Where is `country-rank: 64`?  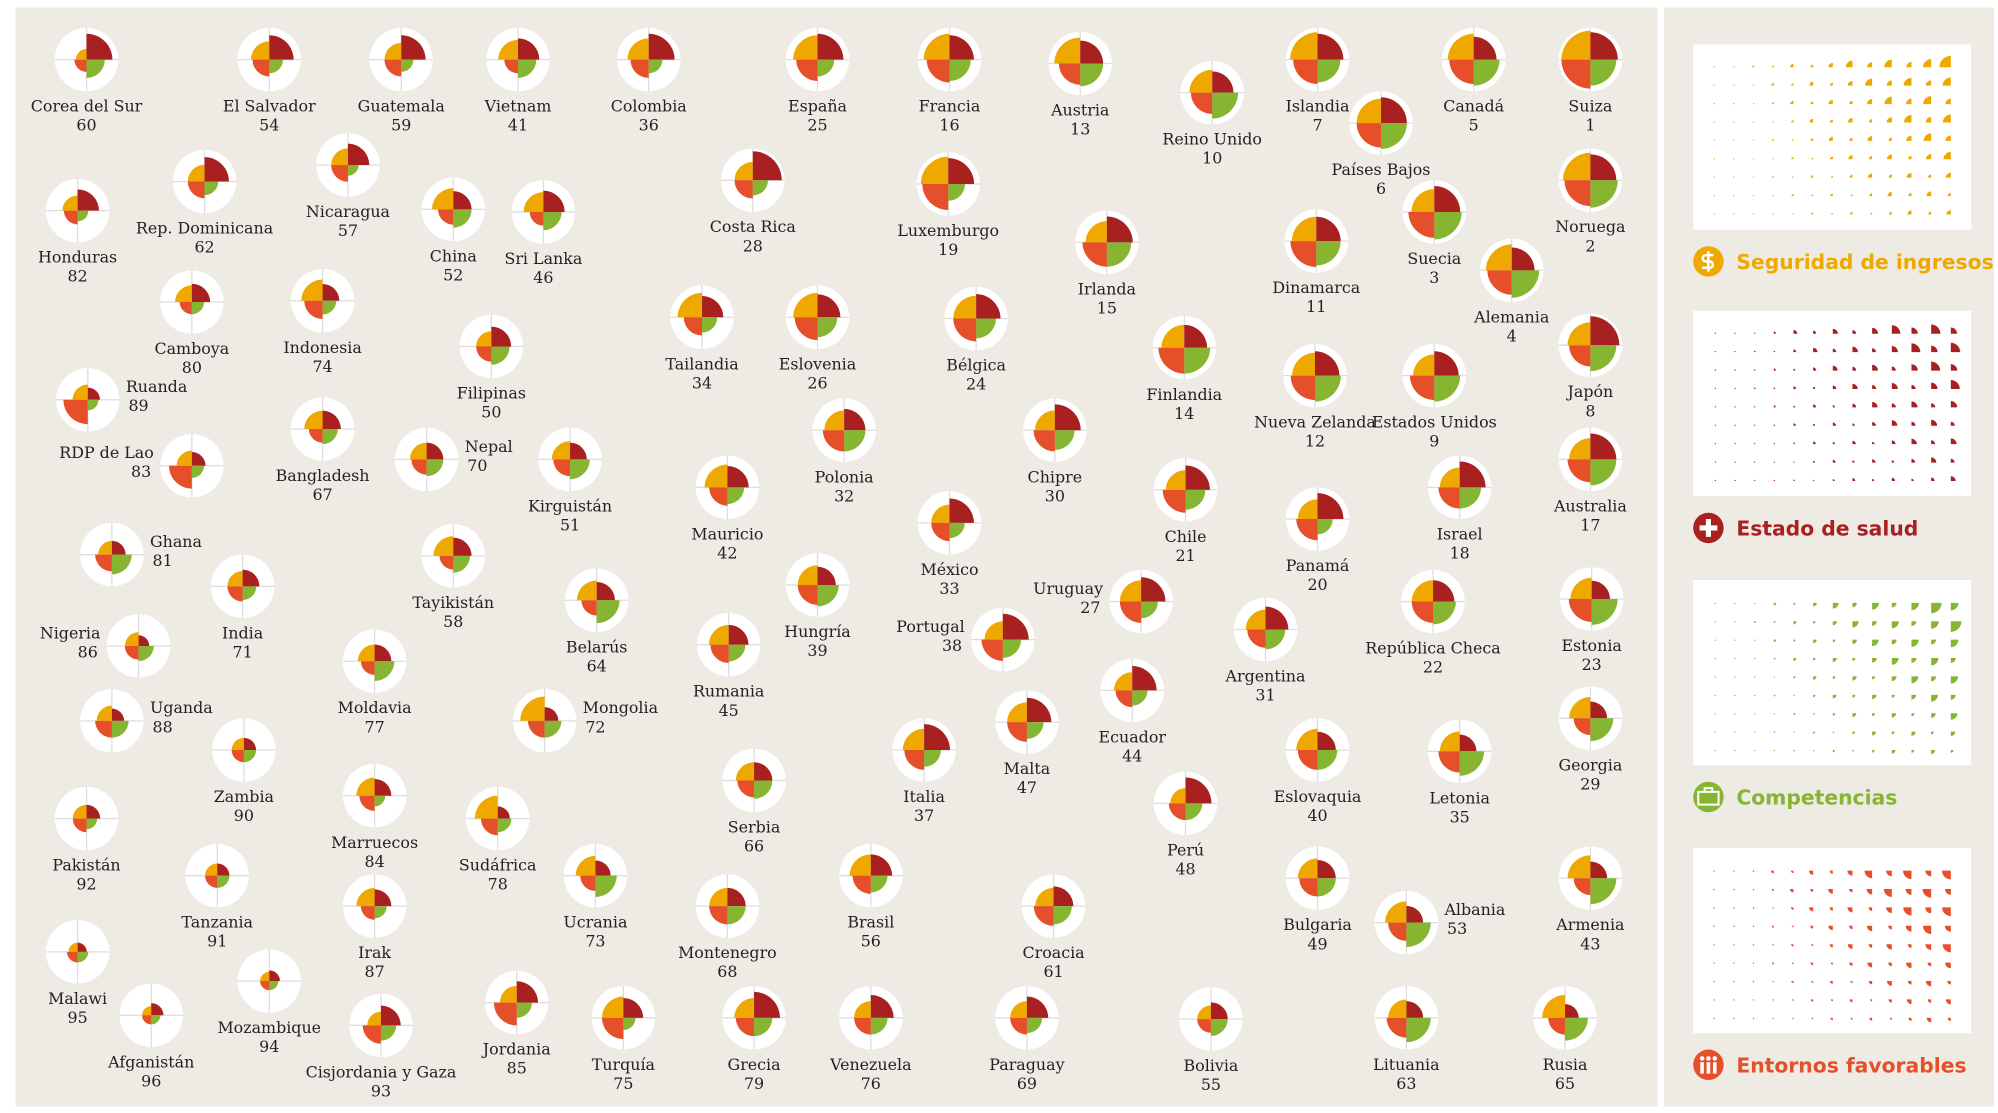
country-rank: 64 is located at coordinates (597, 665).